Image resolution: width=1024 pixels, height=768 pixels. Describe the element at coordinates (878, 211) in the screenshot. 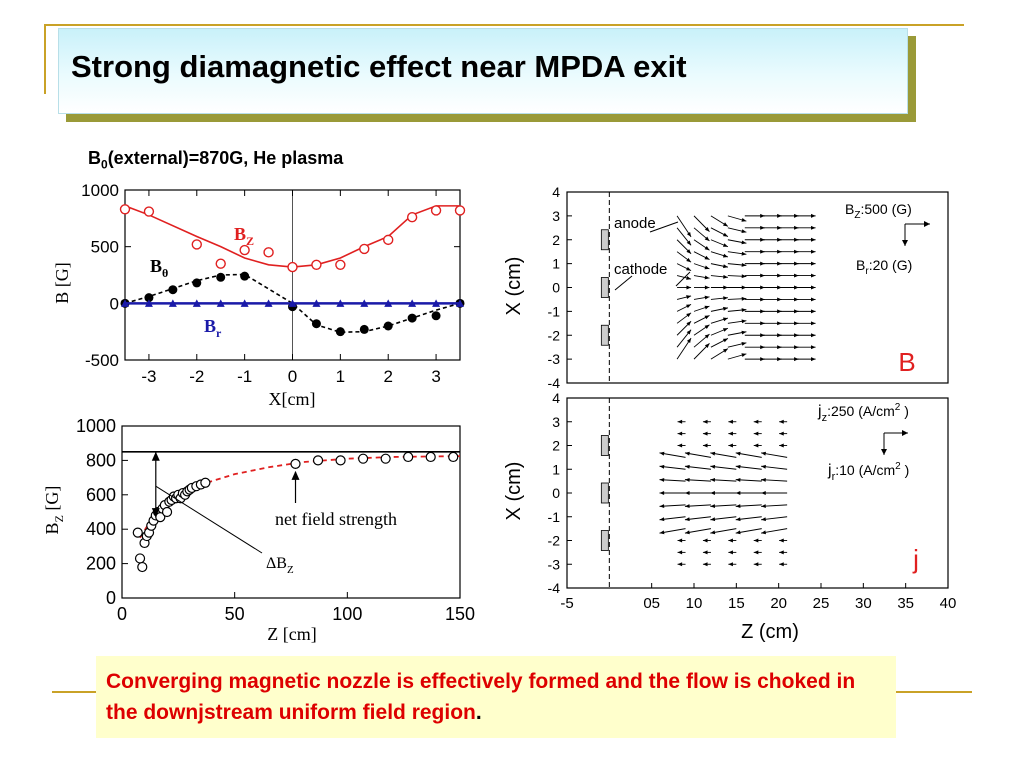

I see `legend-bz: BZ:500 (G)` at that location.